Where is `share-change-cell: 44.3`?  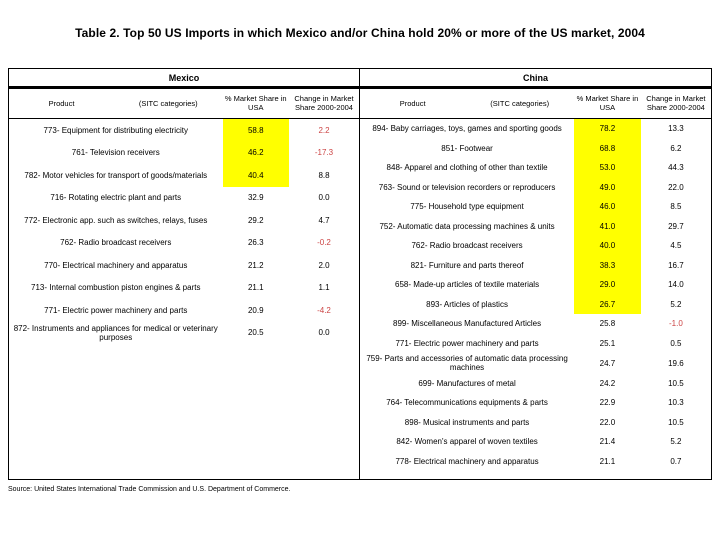
share-change-cell: 44.3 is located at coordinates (676, 168).